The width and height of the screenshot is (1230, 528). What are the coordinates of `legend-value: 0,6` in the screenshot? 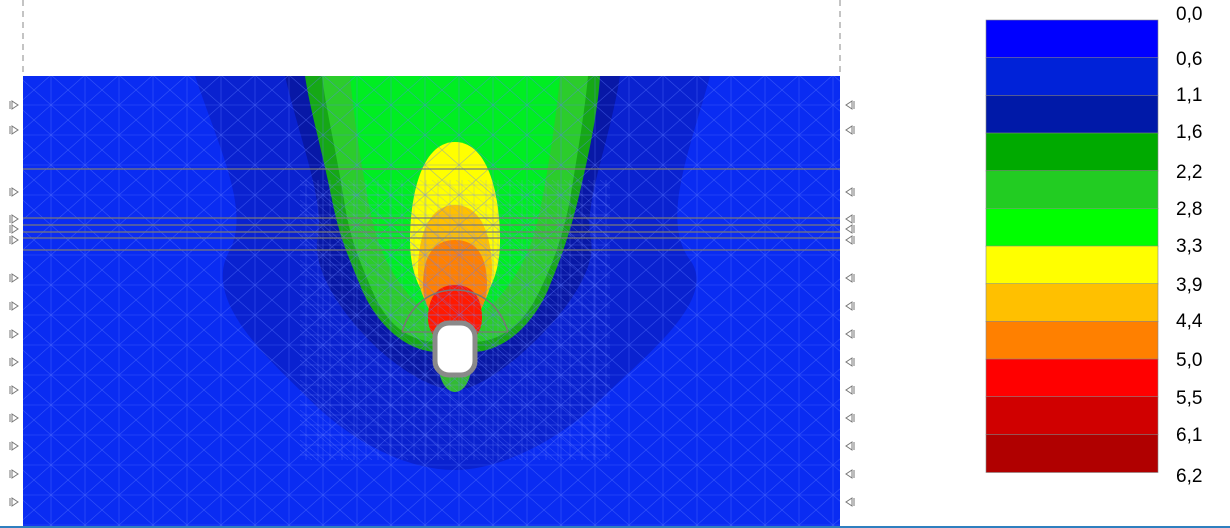 It's located at (1189, 59).